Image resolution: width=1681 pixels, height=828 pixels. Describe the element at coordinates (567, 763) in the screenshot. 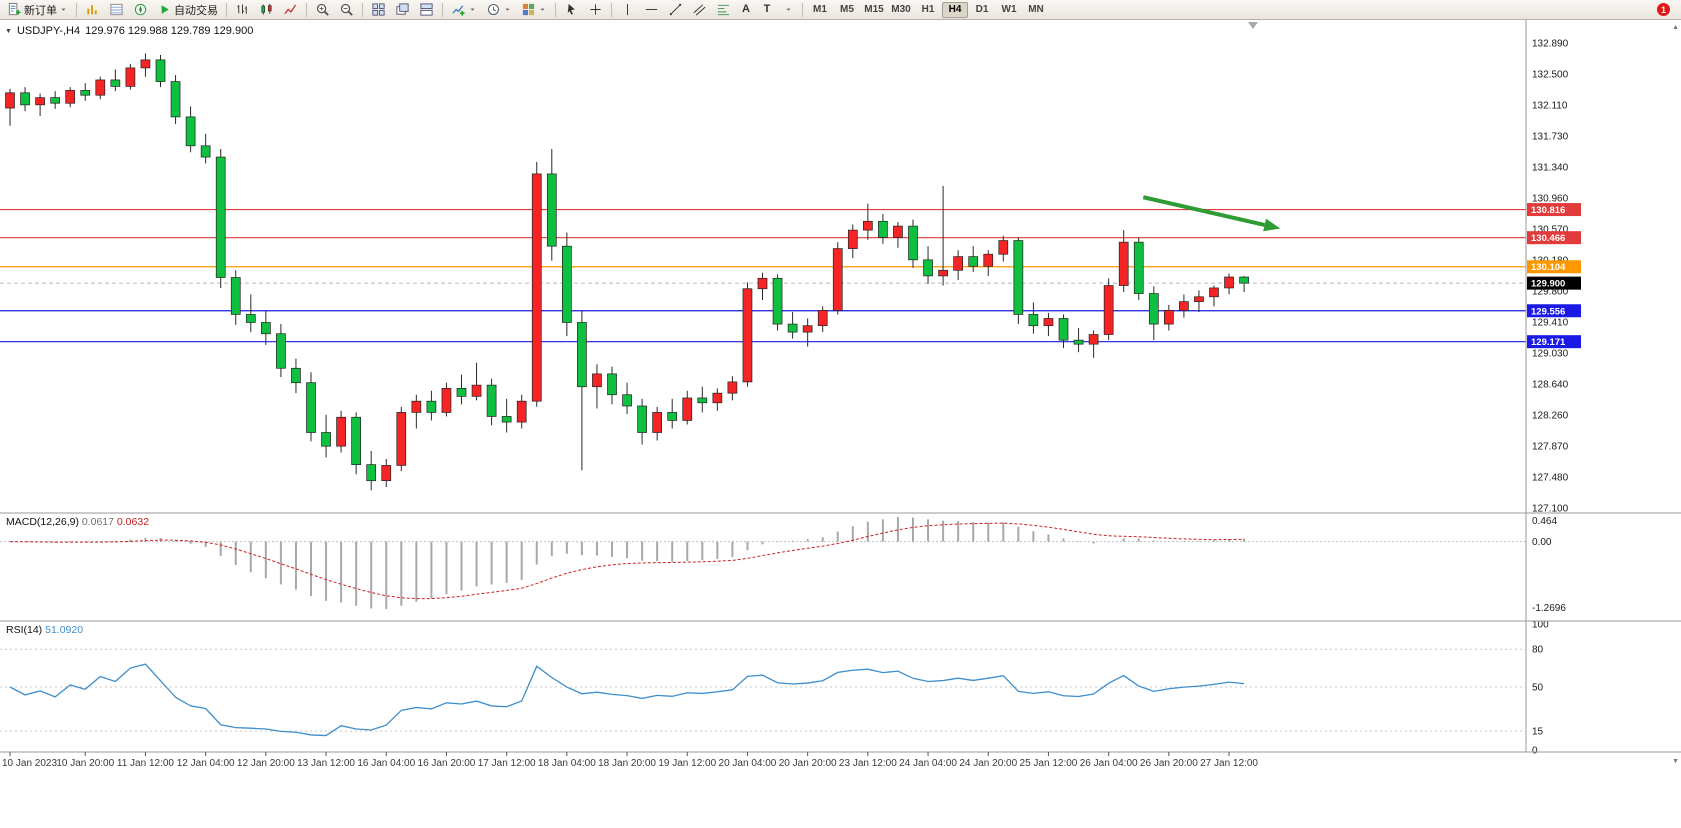

I see `date-axis-label: 18 Jan 04:00` at that location.